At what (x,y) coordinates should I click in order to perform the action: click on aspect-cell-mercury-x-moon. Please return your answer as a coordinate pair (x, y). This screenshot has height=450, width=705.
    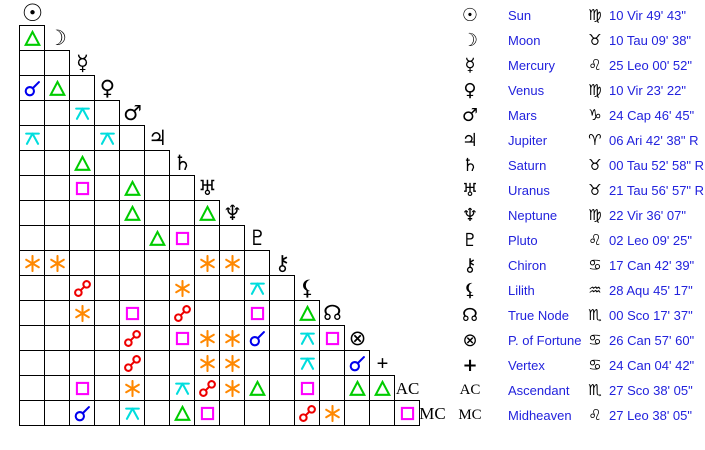
    Looking at the image, I should click on (57, 63).